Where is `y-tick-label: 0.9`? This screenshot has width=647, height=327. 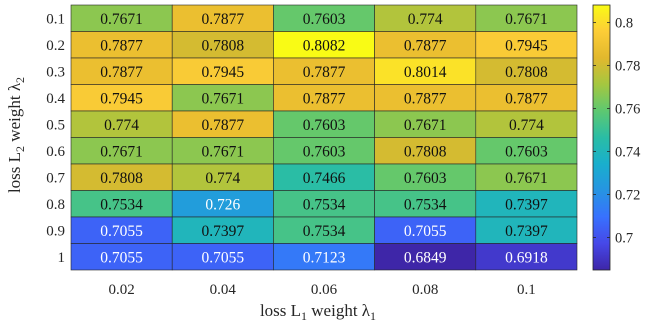 y-tick-label: 0.9 is located at coordinates (55, 231).